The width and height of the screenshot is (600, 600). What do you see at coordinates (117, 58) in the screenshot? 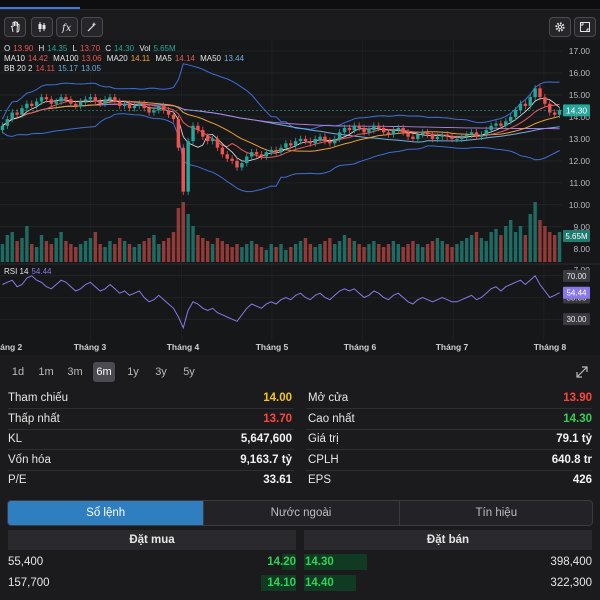
I see `ma20-label: MA20` at bounding box center [117, 58].